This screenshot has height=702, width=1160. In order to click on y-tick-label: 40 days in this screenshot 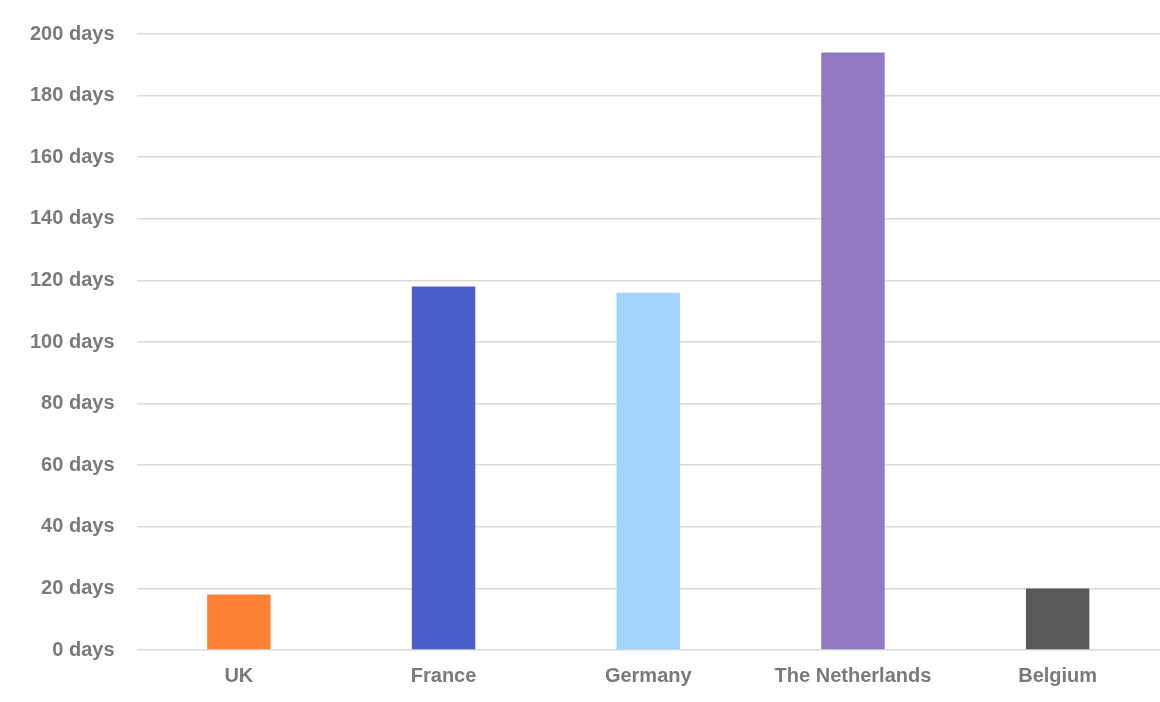, I will do `click(78, 525)`.